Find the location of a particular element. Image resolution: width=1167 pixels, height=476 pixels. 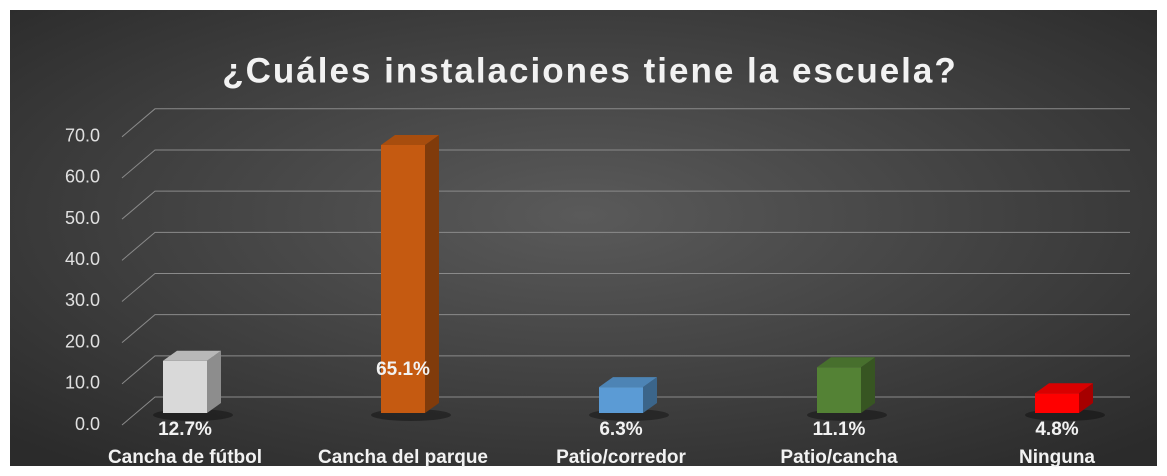

data-label: 65.1% is located at coordinates (403, 369).